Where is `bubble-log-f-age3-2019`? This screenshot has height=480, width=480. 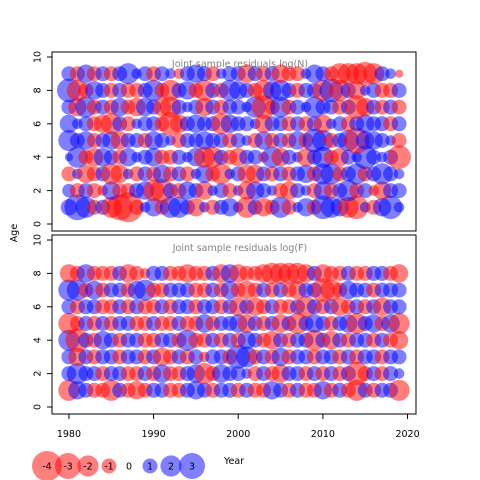
bubble-log-f-age3-2019 is located at coordinates (399, 357).